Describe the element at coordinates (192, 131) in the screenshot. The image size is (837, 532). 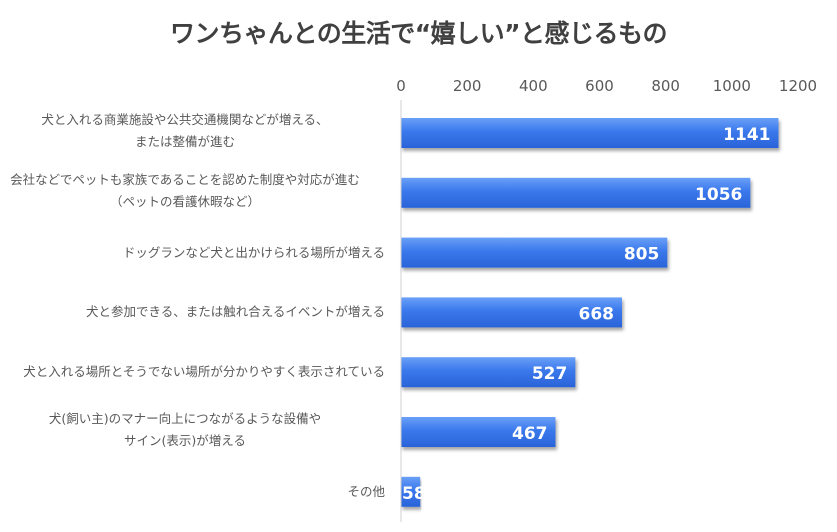
I see `category-label: 犬と入れる商業施設や公共交通機関などが増える、 または整備が進む` at that location.